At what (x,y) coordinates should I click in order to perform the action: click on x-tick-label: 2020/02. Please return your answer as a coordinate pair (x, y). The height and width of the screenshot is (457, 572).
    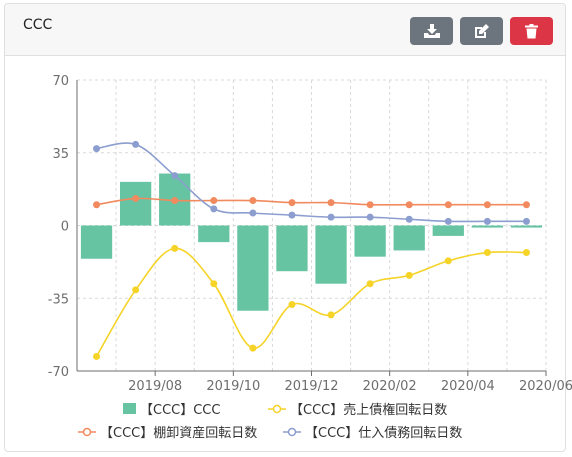
    Looking at the image, I should click on (390, 386).